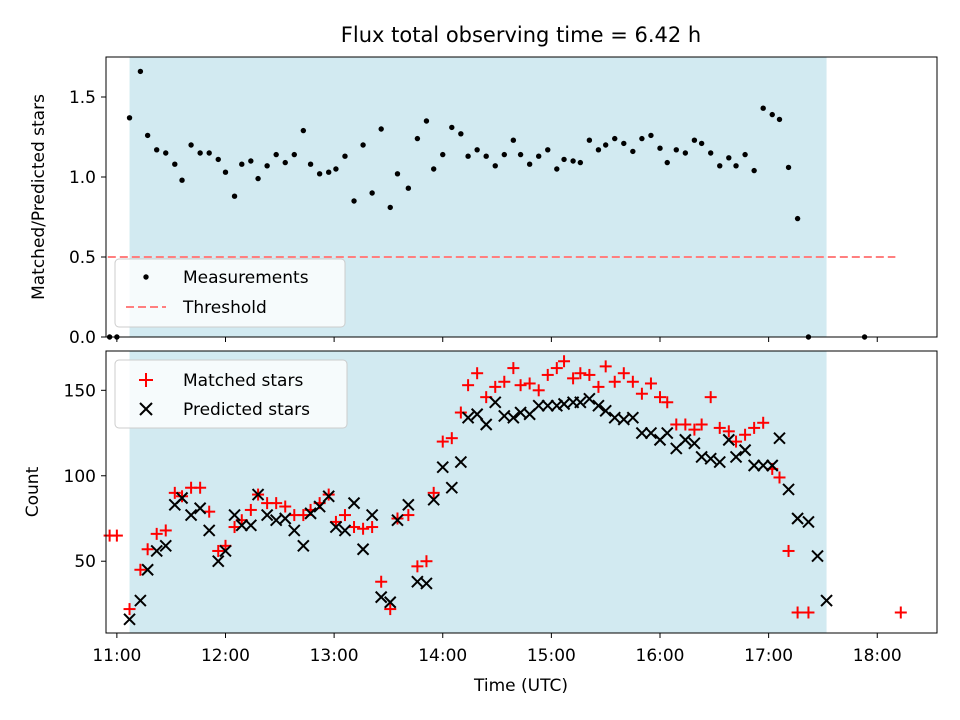 Image resolution: width=960 pixels, height=720 pixels. Describe the element at coordinates (243, 381) in the screenshot. I see `legend-matched-label: Matched stars` at that location.